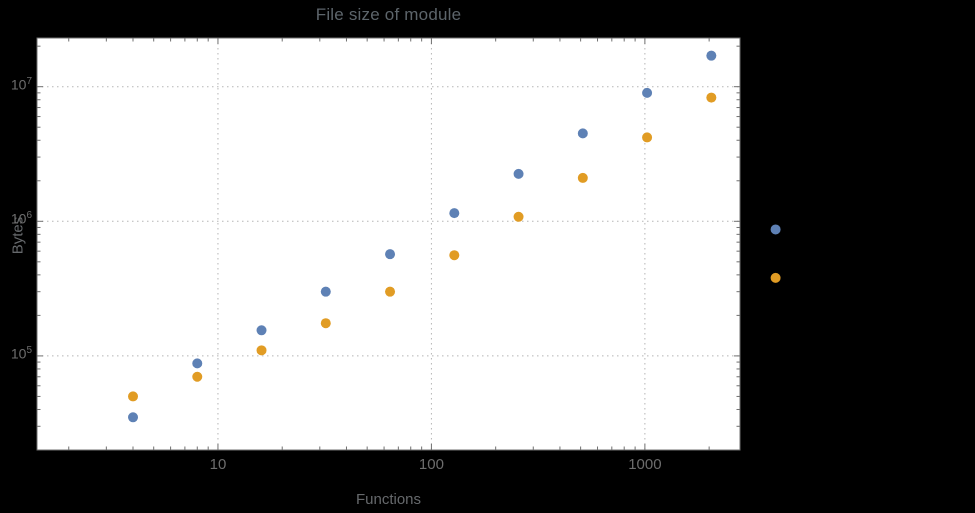 This screenshot has width=975, height=513. What do you see at coordinates (645, 464) in the screenshot?
I see `x-tick-label: 1000` at bounding box center [645, 464].